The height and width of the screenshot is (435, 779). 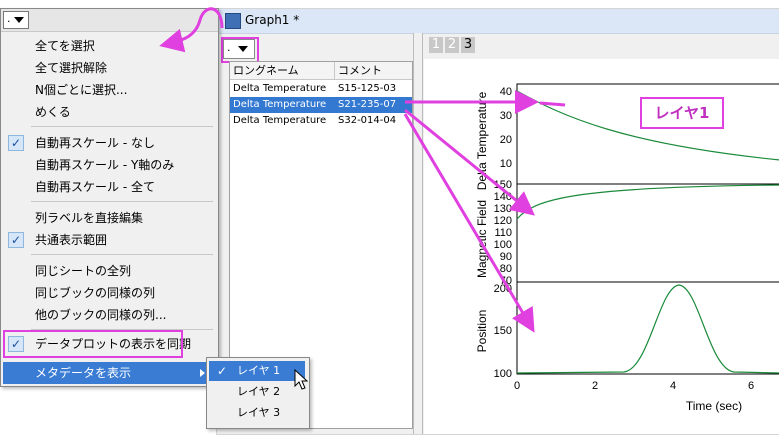 What do you see at coordinates (233, 21) in the screenshot?
I see `graph-app-icon` at bounding box center [233, 21].